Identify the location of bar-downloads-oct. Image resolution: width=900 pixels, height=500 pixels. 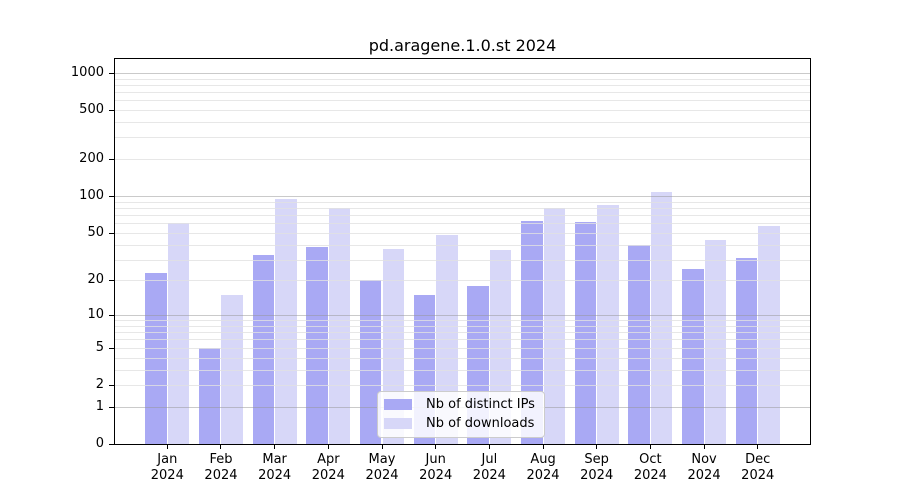
(661, 318).